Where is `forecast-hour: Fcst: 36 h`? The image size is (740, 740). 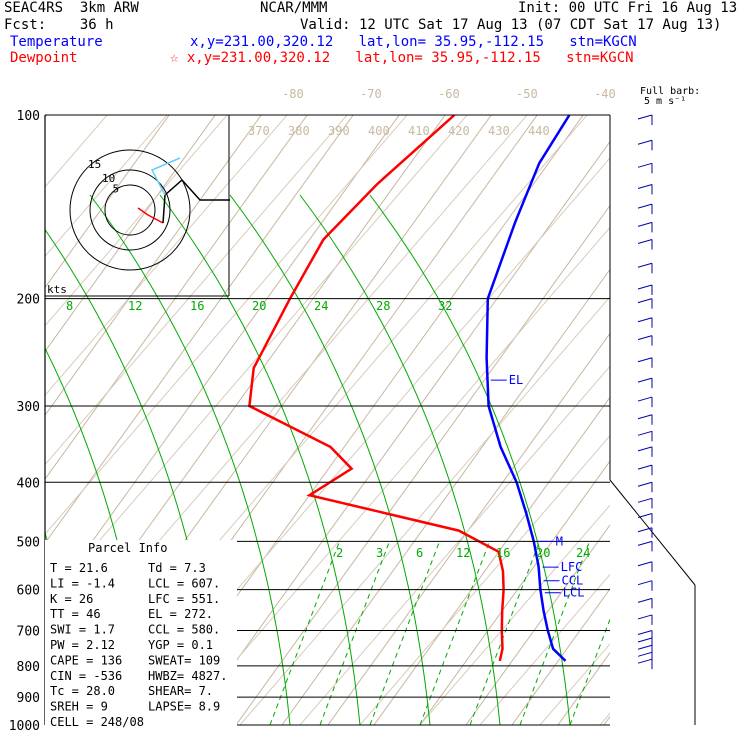
forecast-hour: Fcst: 36 h is located at coordinates (59, 25).